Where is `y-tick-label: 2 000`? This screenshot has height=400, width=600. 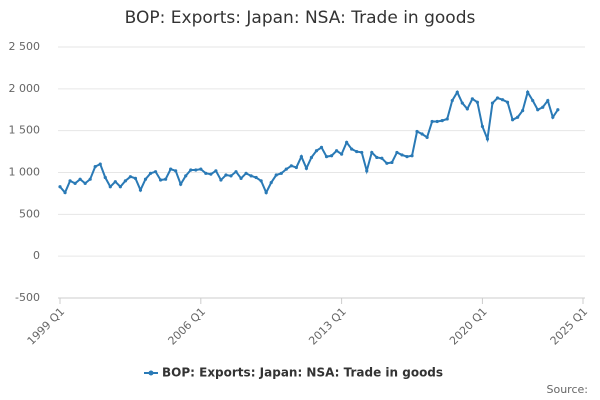 y-tick-label: 2 000 is located at coordinates (25, 88).